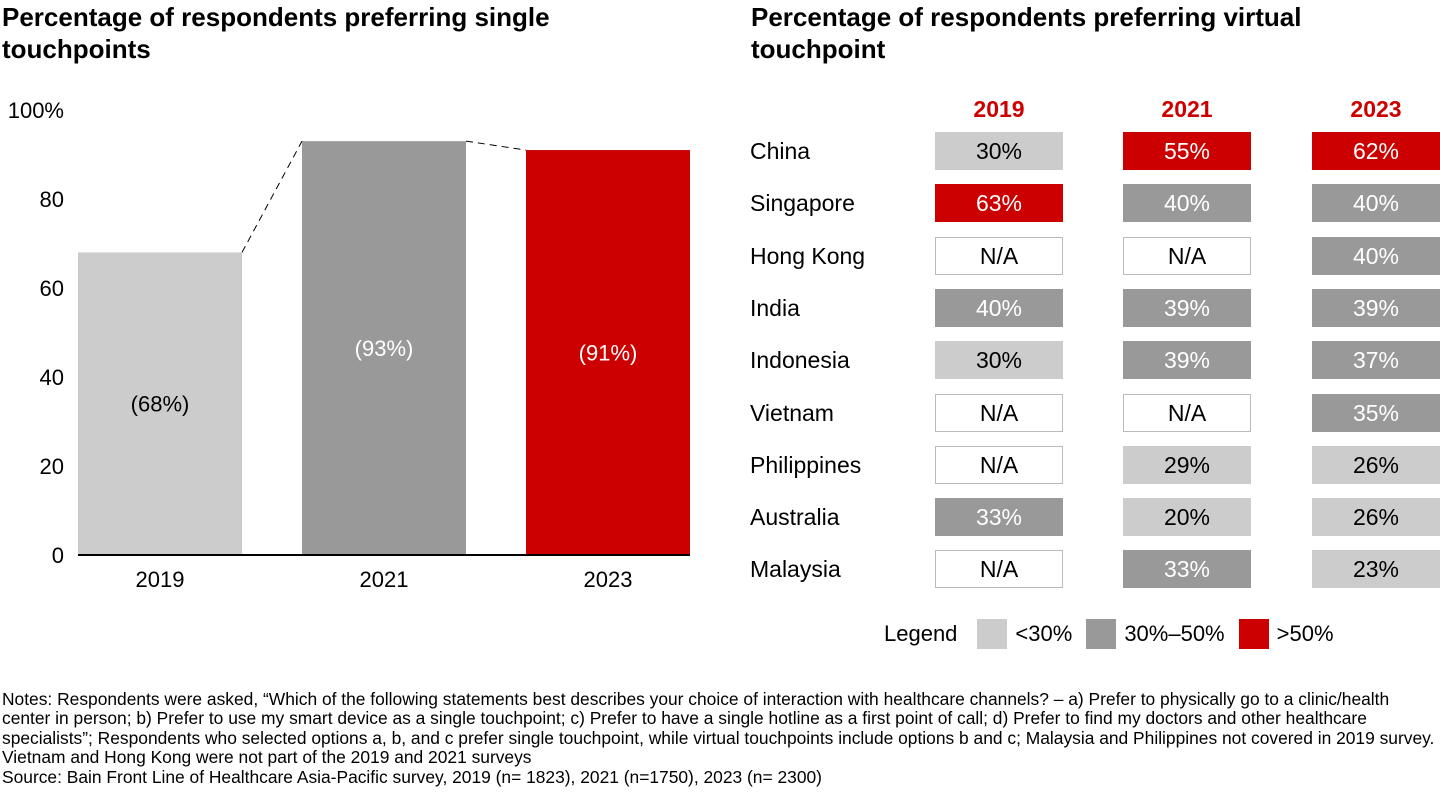  Describe the element at coordinates (1174, 633) in the screenshot. I see `legend-label-mid: 30%–50%` at that location.